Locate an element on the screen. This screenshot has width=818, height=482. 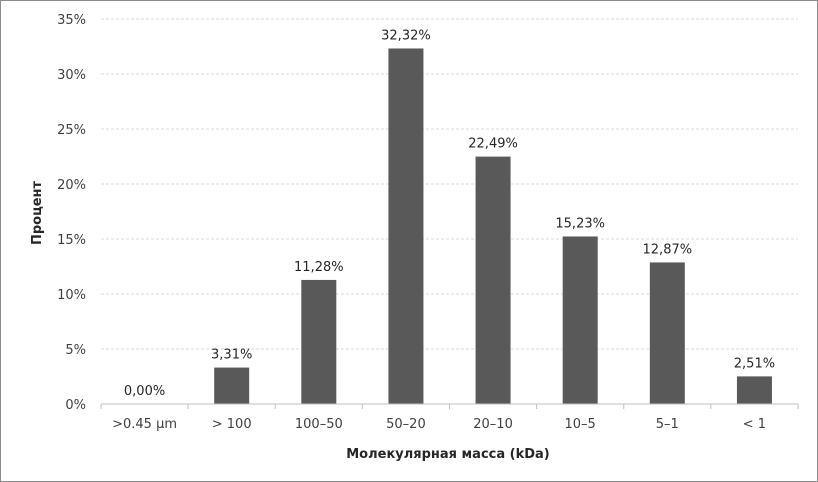
y-tick-label: 20% is located at coordinates (71, 185).